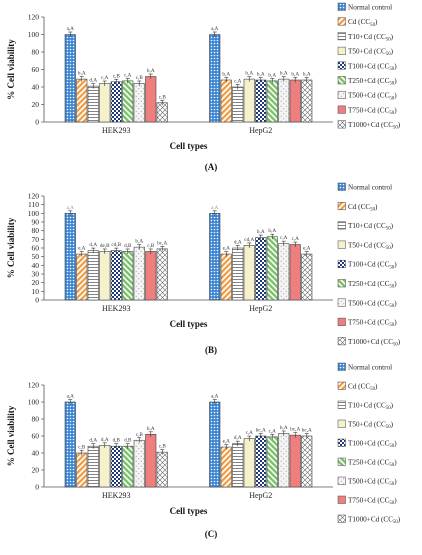 Image resolution: width=422 pixels, height=555 pixels. What do you see at coordinates (374, 343) in the screenshot?
I see `legend-label: T1000+Cd (CC50)` at bounding box center [374, 343].